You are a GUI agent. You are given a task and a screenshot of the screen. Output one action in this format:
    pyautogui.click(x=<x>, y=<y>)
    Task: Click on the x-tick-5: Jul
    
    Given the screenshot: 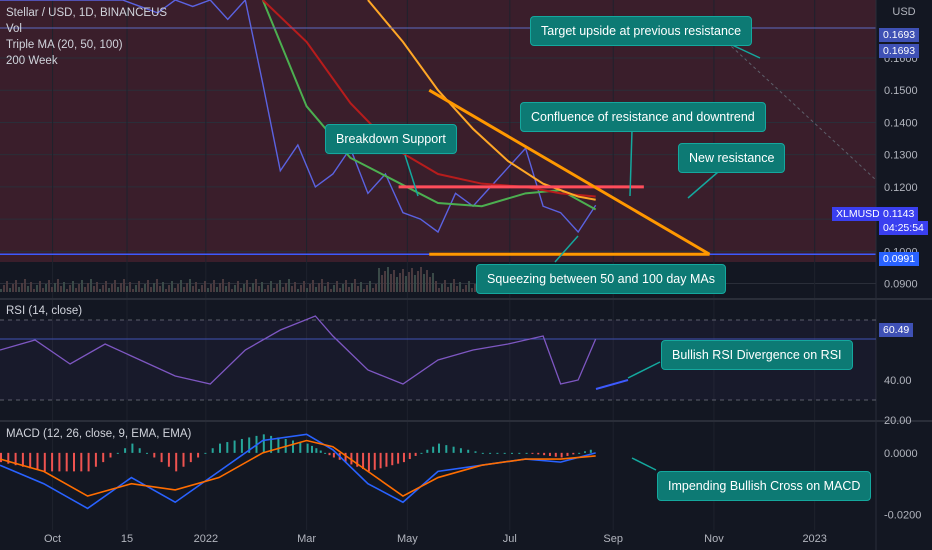 What is the action you would take?
    pyautogui.click(x=510, y=539)
    